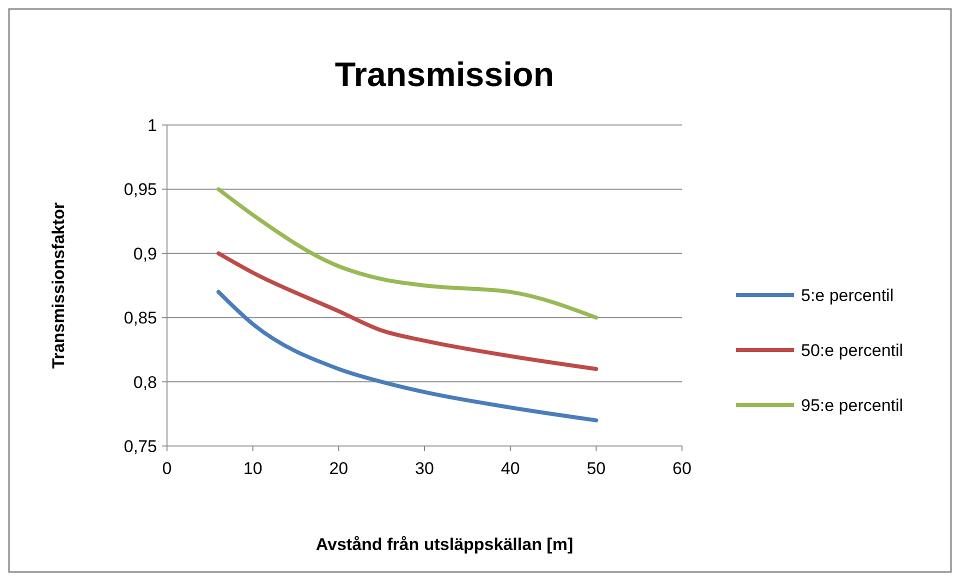 The width and height of the screenshot is (960, 581). I want to click on y-tick-label: 0,85, so click(140, 318).